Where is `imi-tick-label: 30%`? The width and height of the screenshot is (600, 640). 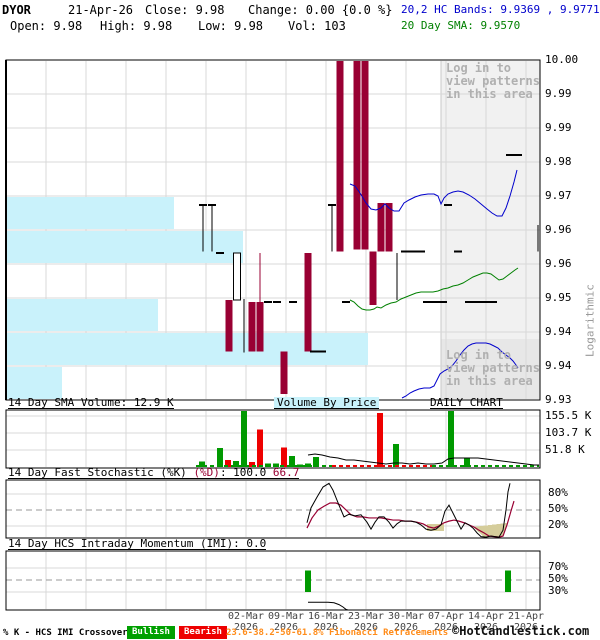
imi-tick-label: 30% is located at coordinates (558, 590).